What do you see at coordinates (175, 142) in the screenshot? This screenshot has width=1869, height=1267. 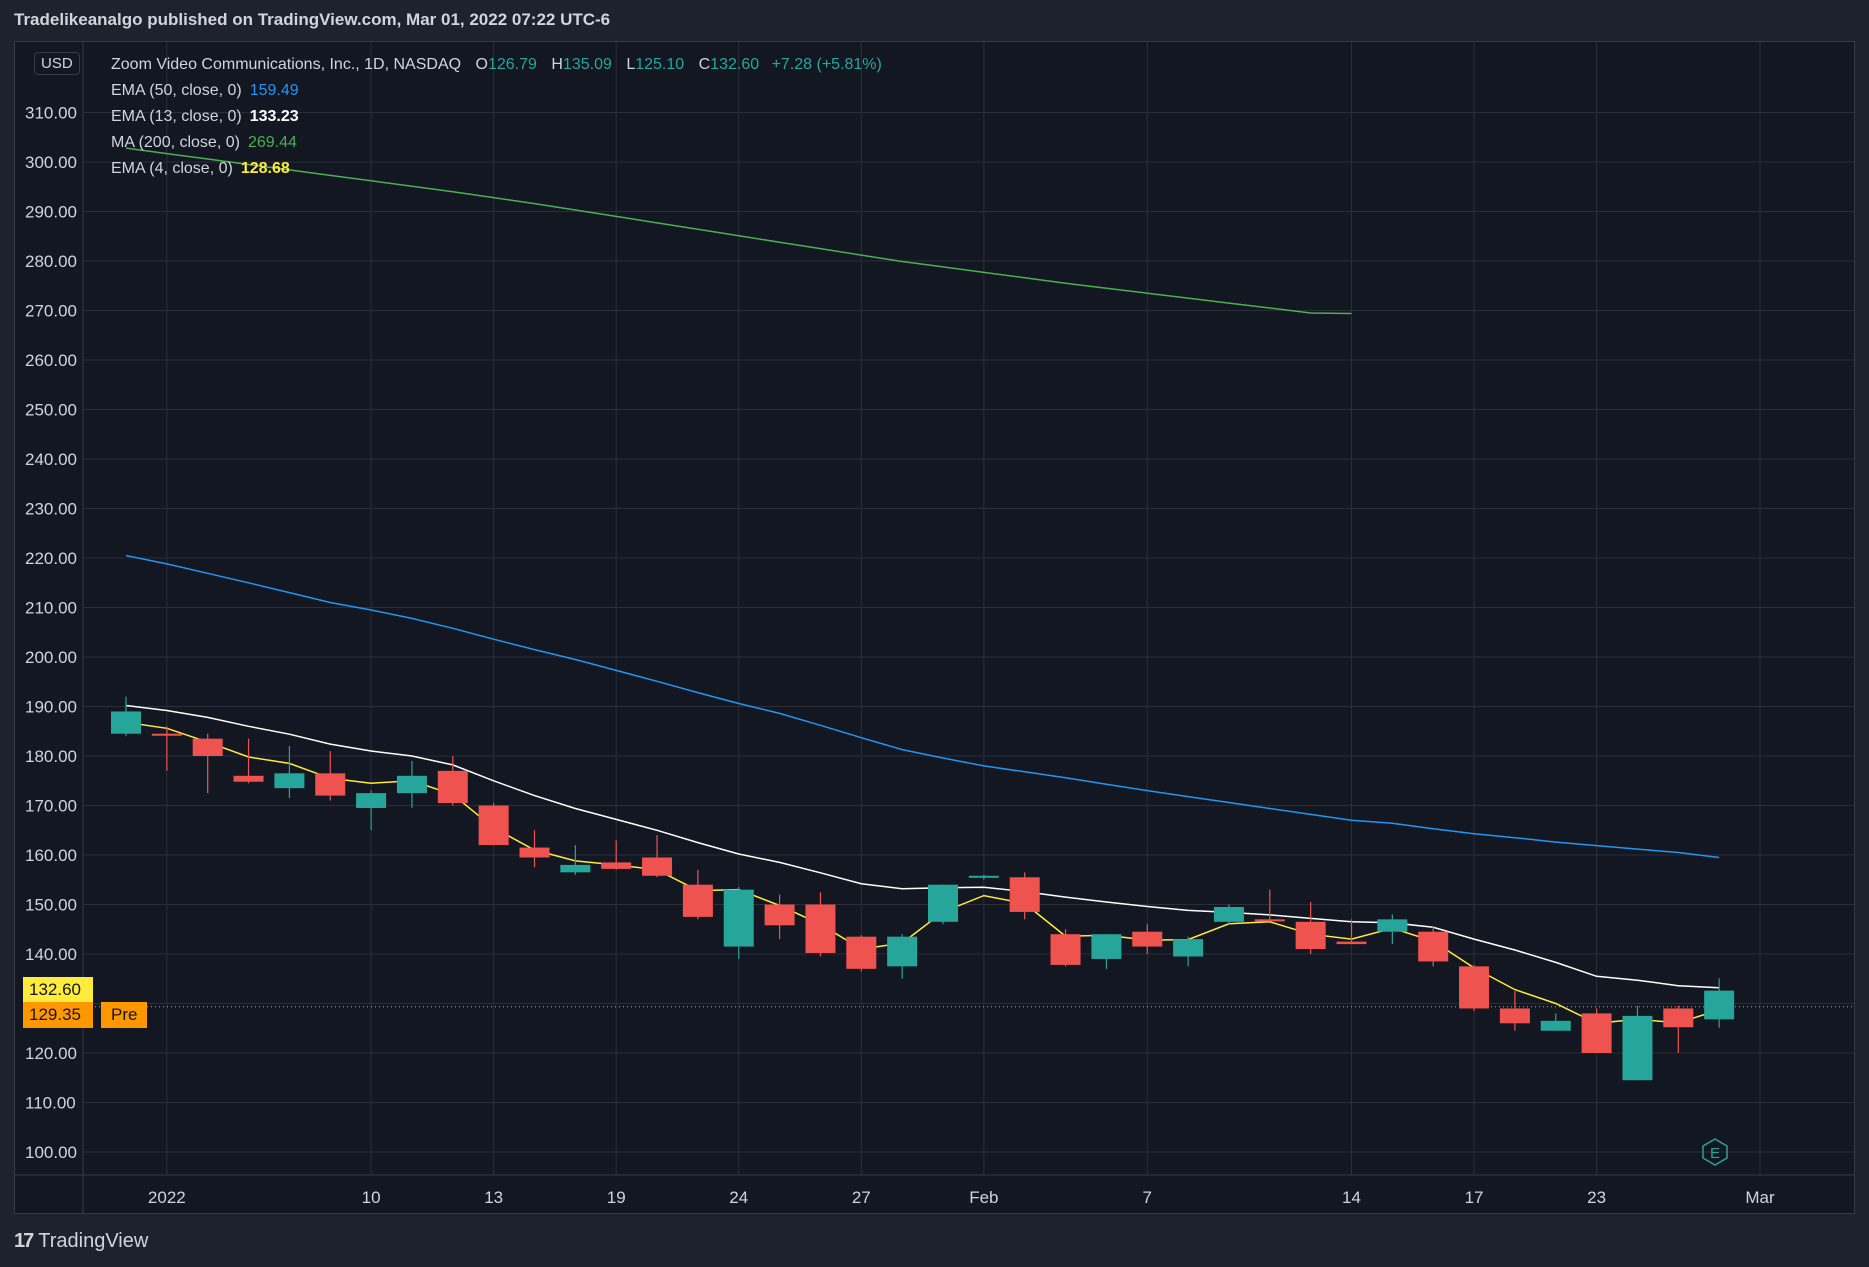 I see `ma200-label: MA (200, close, 0)` at bounding box center [175, 142].